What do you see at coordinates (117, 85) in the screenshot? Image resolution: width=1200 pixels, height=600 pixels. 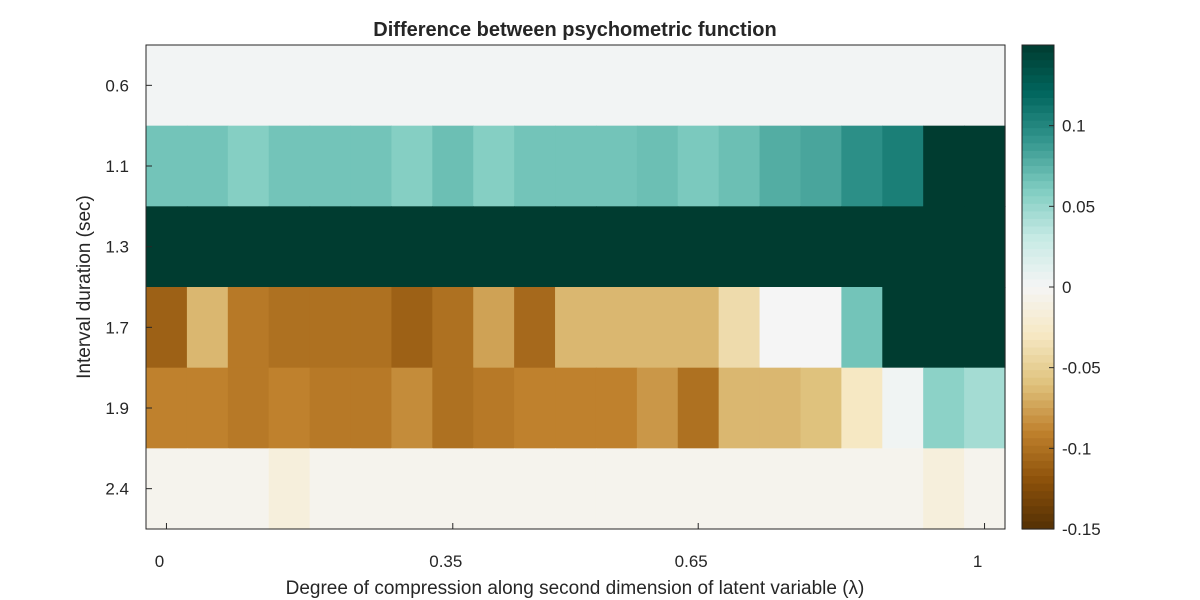 I see `y-tick-label: 0.6` at bounding box center [117, 85].